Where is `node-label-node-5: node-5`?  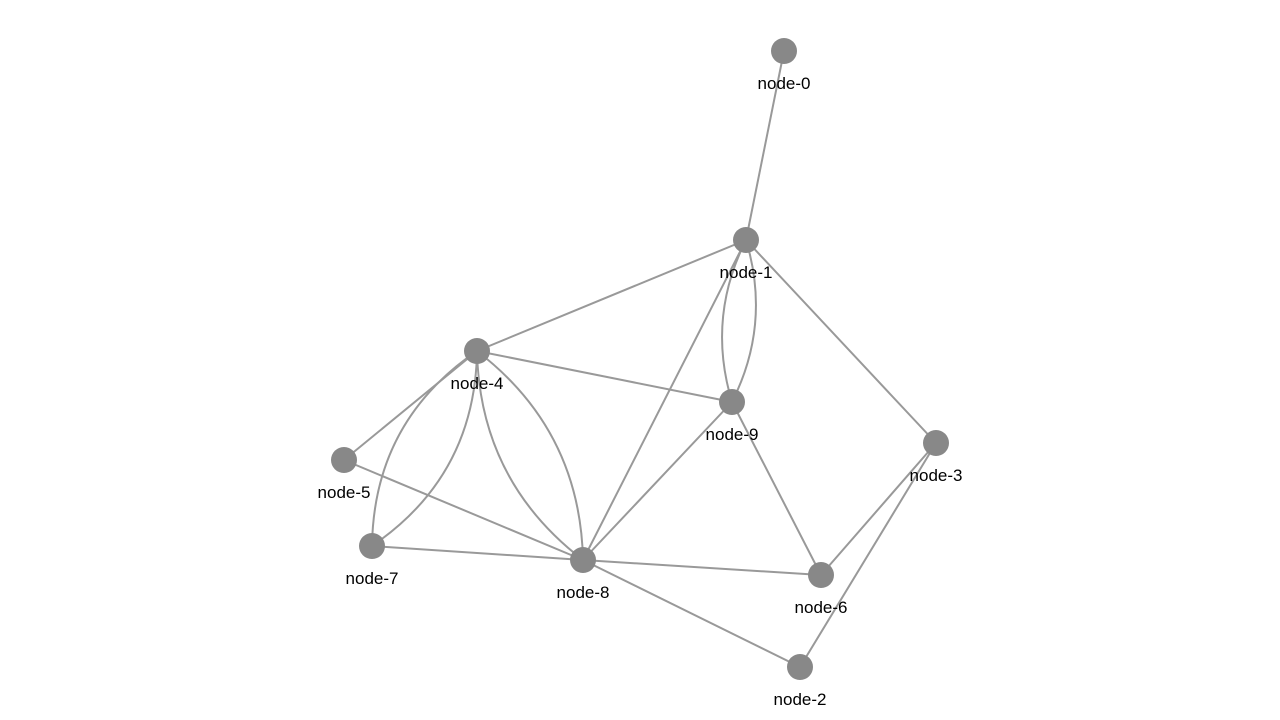
node-label-node-5: node-5 is located at coordinates (344, 492).